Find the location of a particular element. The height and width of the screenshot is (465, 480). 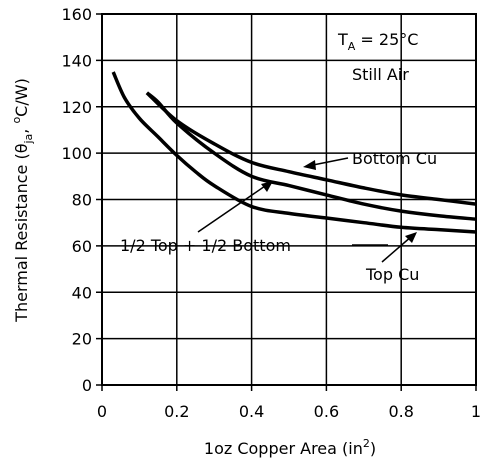

x-tick-label: 0.6 is located at coordinates (326, 411).